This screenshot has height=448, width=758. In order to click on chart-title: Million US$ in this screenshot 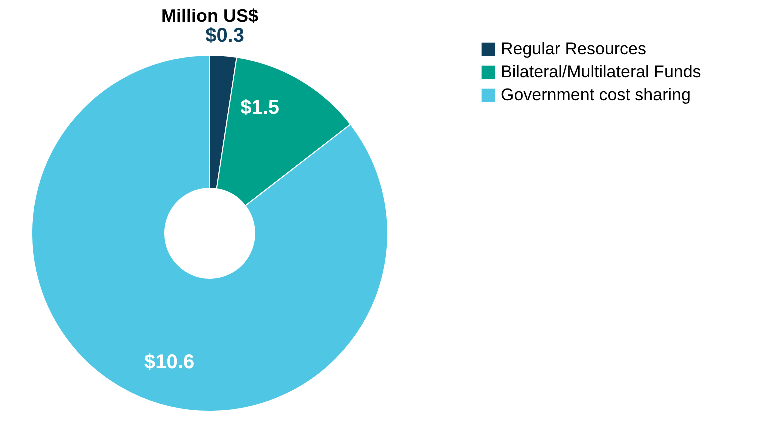, I will do `click(210, 16)`.